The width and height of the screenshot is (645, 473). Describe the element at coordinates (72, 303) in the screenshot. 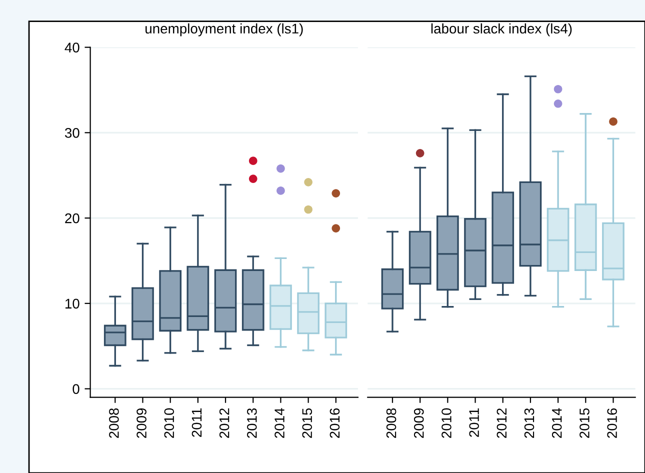

I see `y-tick-label: 10` at that location.